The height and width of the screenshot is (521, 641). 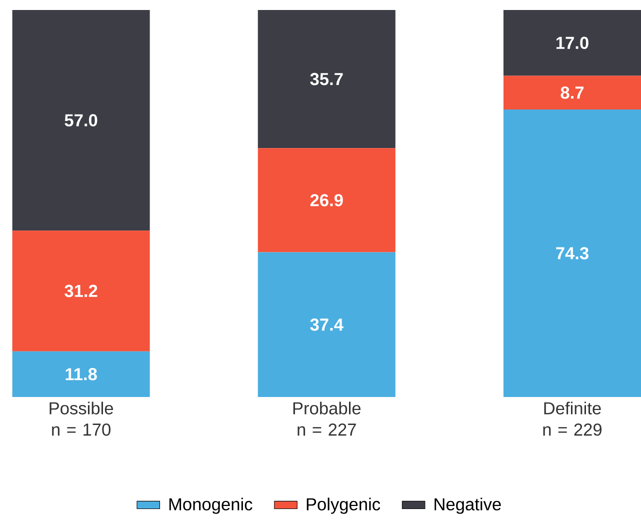 I want to click on data-label: 31.2, so click(x=81, y=291).